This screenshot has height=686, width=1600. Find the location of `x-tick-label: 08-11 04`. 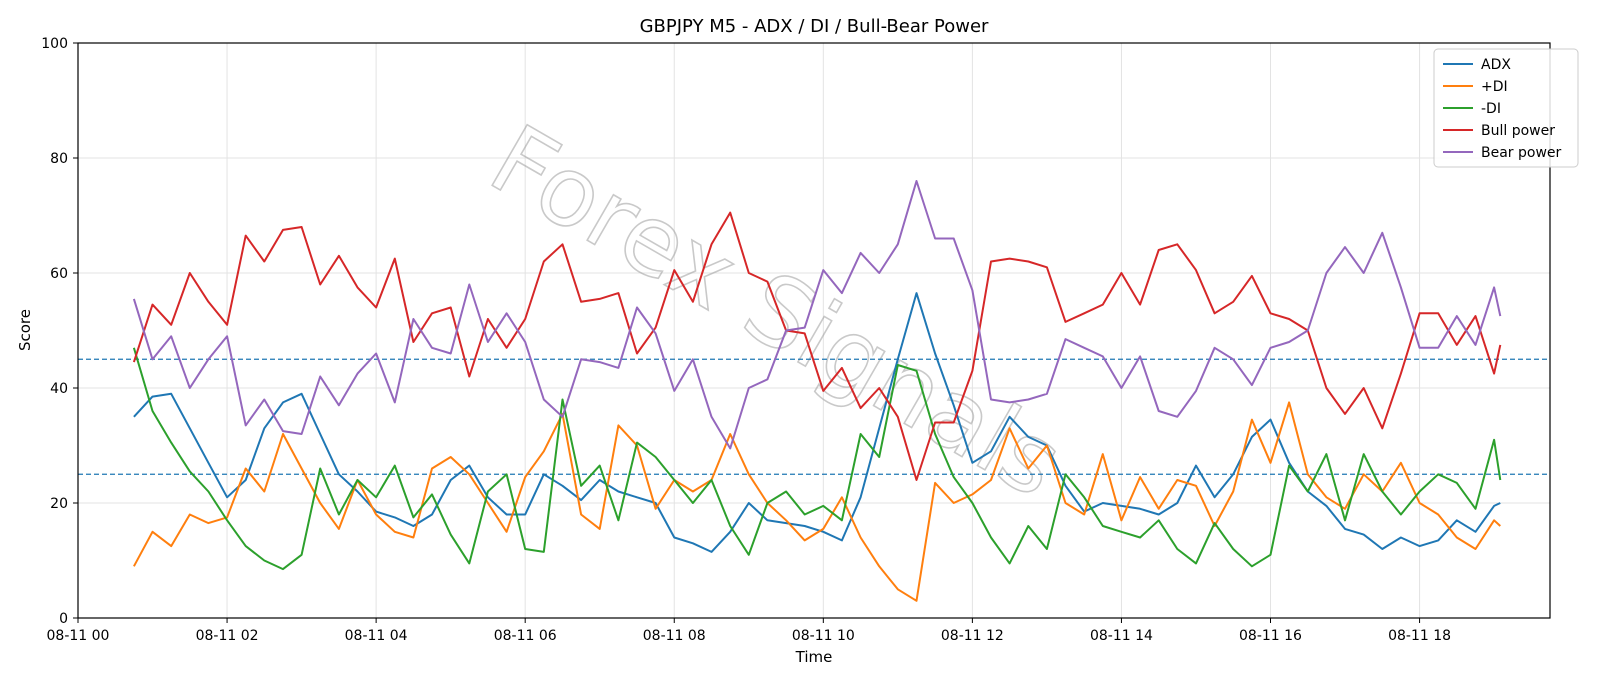

x-tick-label: 08-11 04 is located at coordinates (376, 636).